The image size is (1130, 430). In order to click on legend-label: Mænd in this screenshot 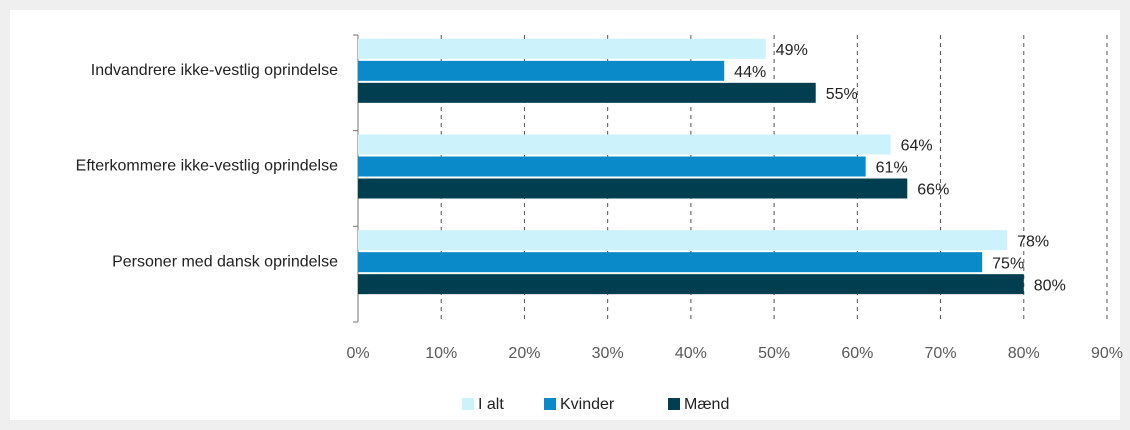, I will do `click(706, 404)`.